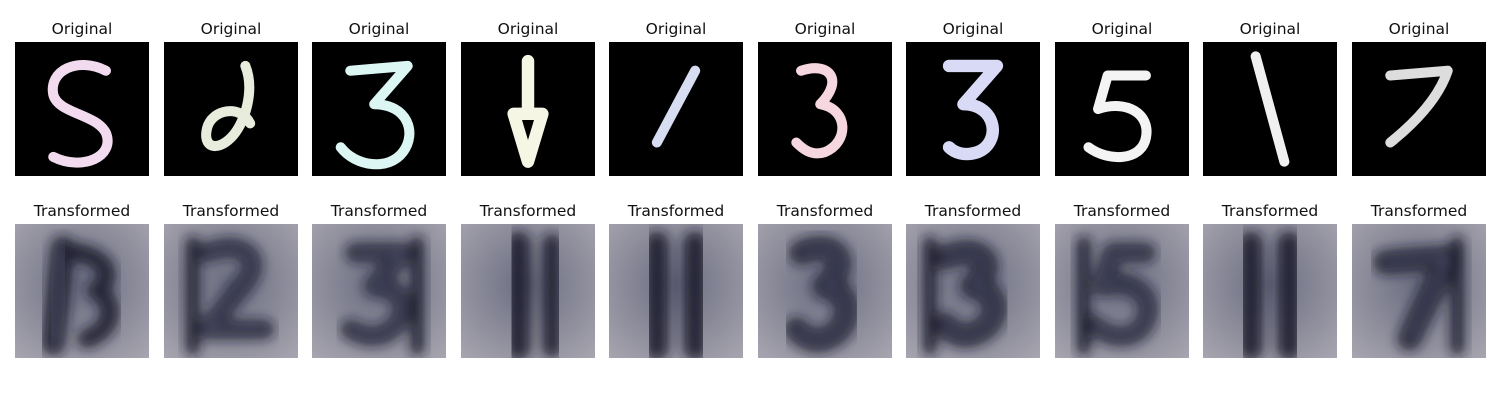  What do you see at coordinates (528, 211) in the screenshot?
I see `transformed-title-4: Transformed` at bounding box center [528, 211].